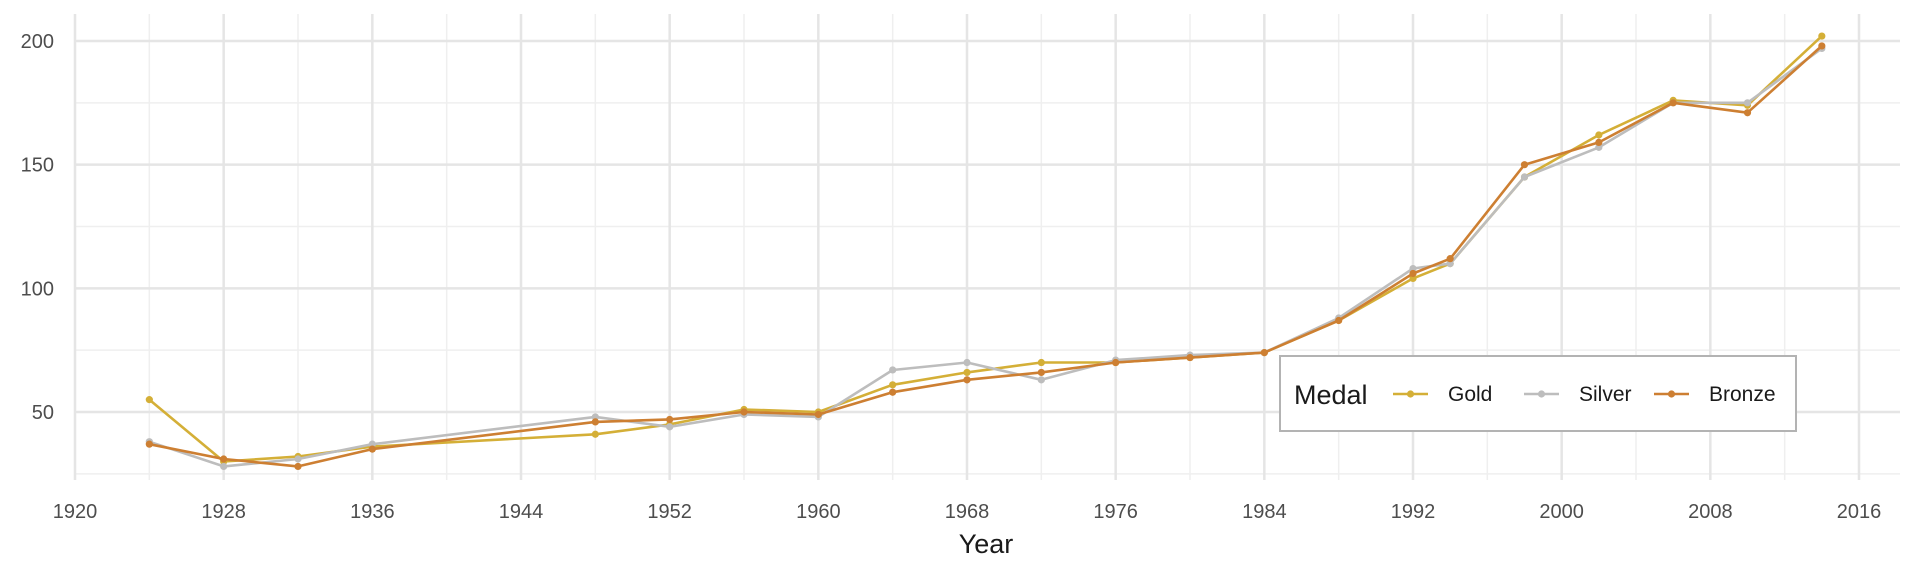 The width and height of the screenshot is (1920, 581). What do you see at coordinates (1605, 394) in the screenshot?
I see `legend-label: Silver` at bounding box center [1605, 394].